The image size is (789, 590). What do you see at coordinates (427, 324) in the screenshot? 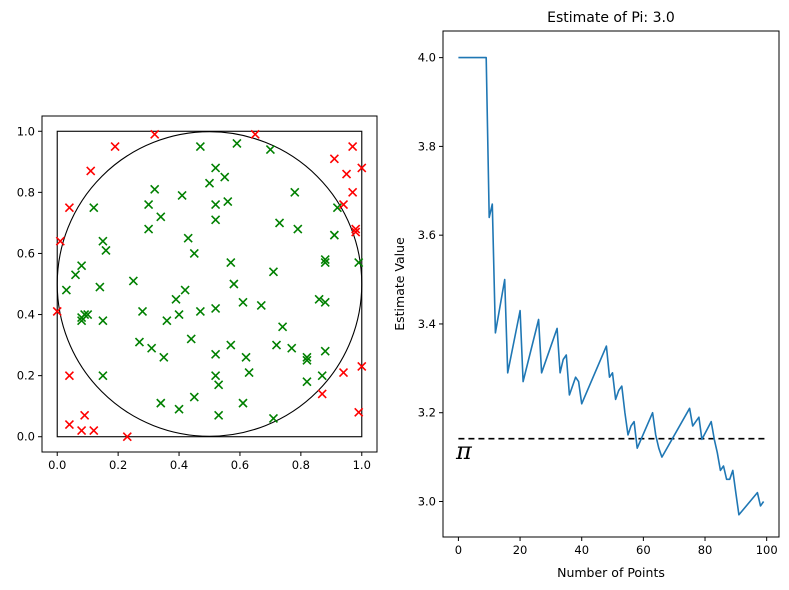
I see `y-tick-label: 3.4` at bounding box center [427, 324].